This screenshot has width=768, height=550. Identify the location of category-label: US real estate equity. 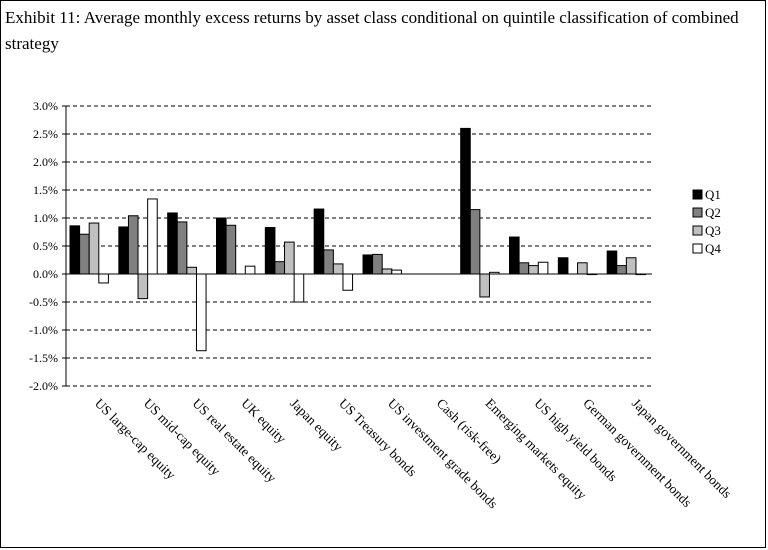
(235, 441).